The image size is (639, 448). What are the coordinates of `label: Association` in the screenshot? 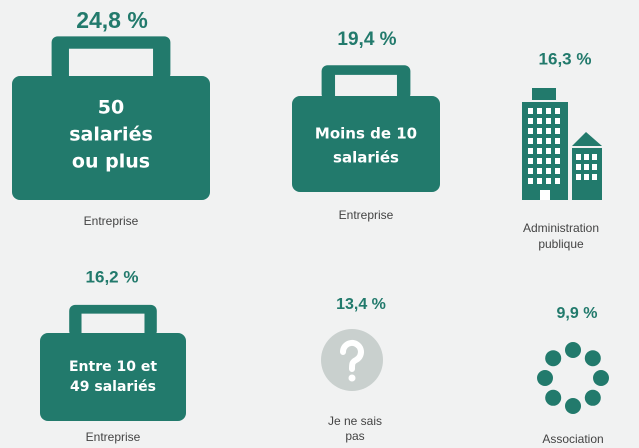 It's located at (572, 439).